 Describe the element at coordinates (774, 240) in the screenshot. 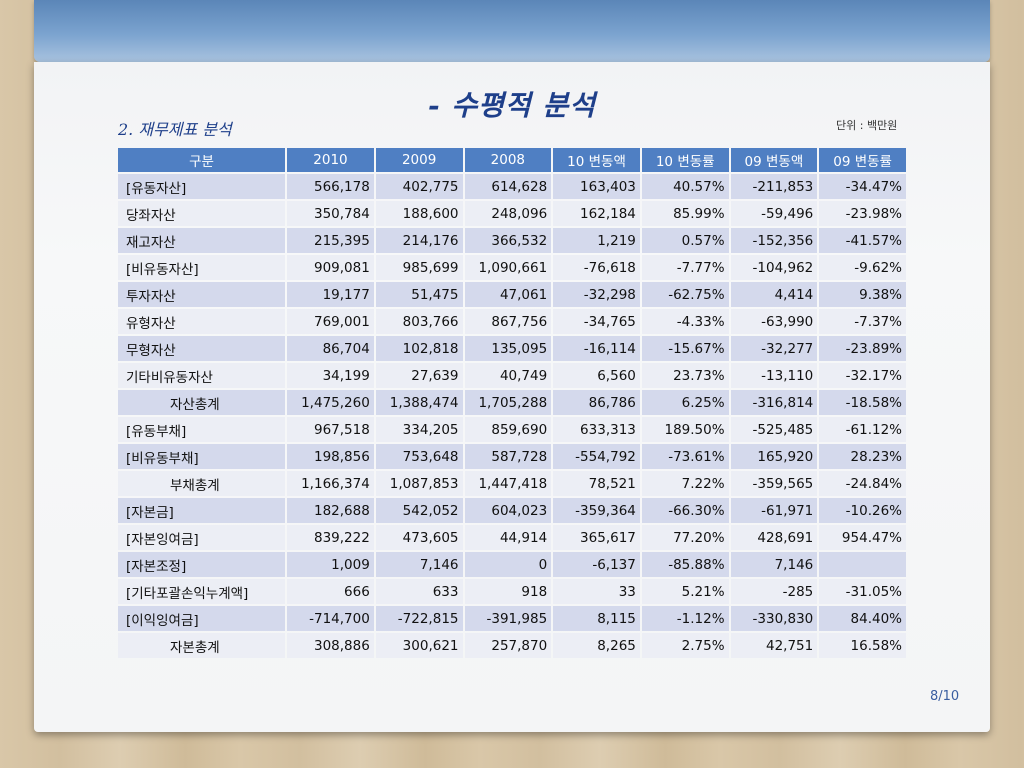

I see `table-cell: -152,356` at that location.